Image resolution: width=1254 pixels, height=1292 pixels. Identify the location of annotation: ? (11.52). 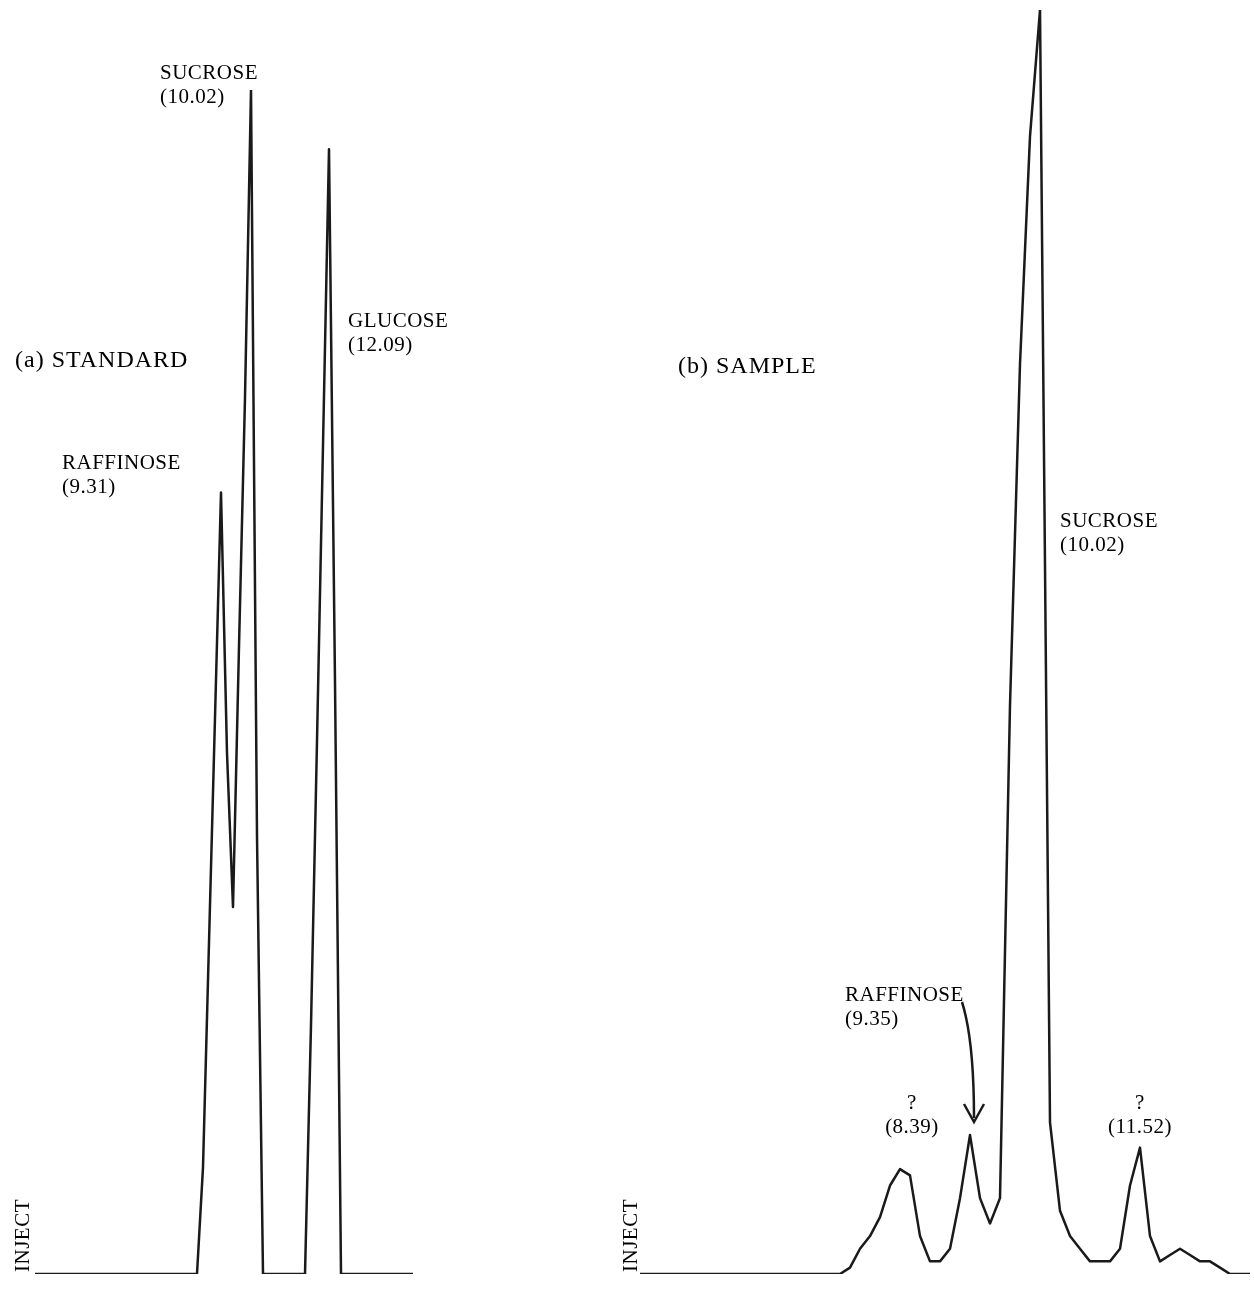
(1140, 1114).